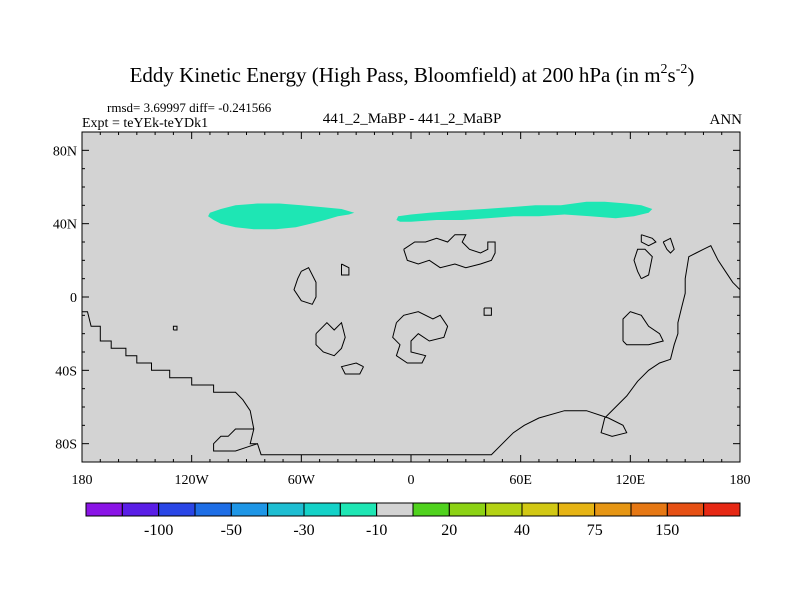 The width and height of the screenshot is (800, 600). What do you see at coordinates (664, 69) in the screenshot?
I see `chart-title-sup1: 2` at bounding box center [664, 69].